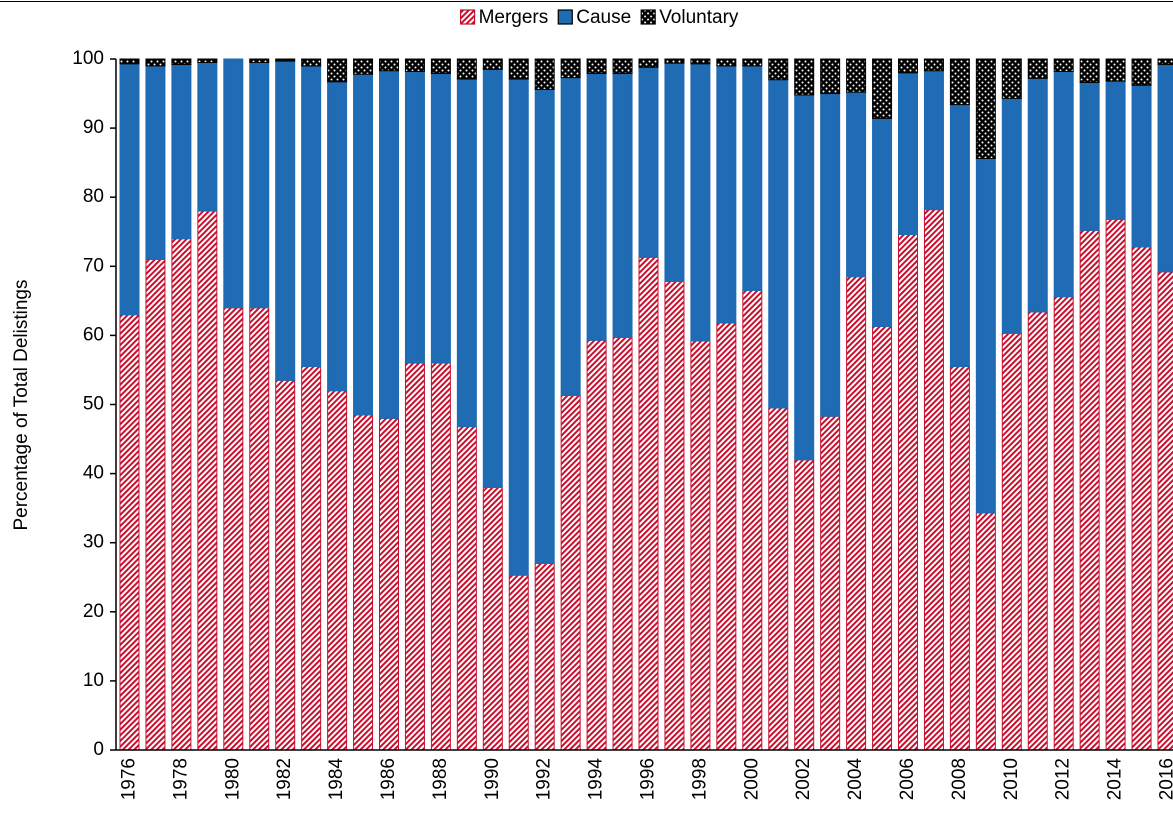 The image size is (1173, 829). Describe the element at coordinates (93, 265) in the screenshot. I see `y-tick-label: 70` at that location.